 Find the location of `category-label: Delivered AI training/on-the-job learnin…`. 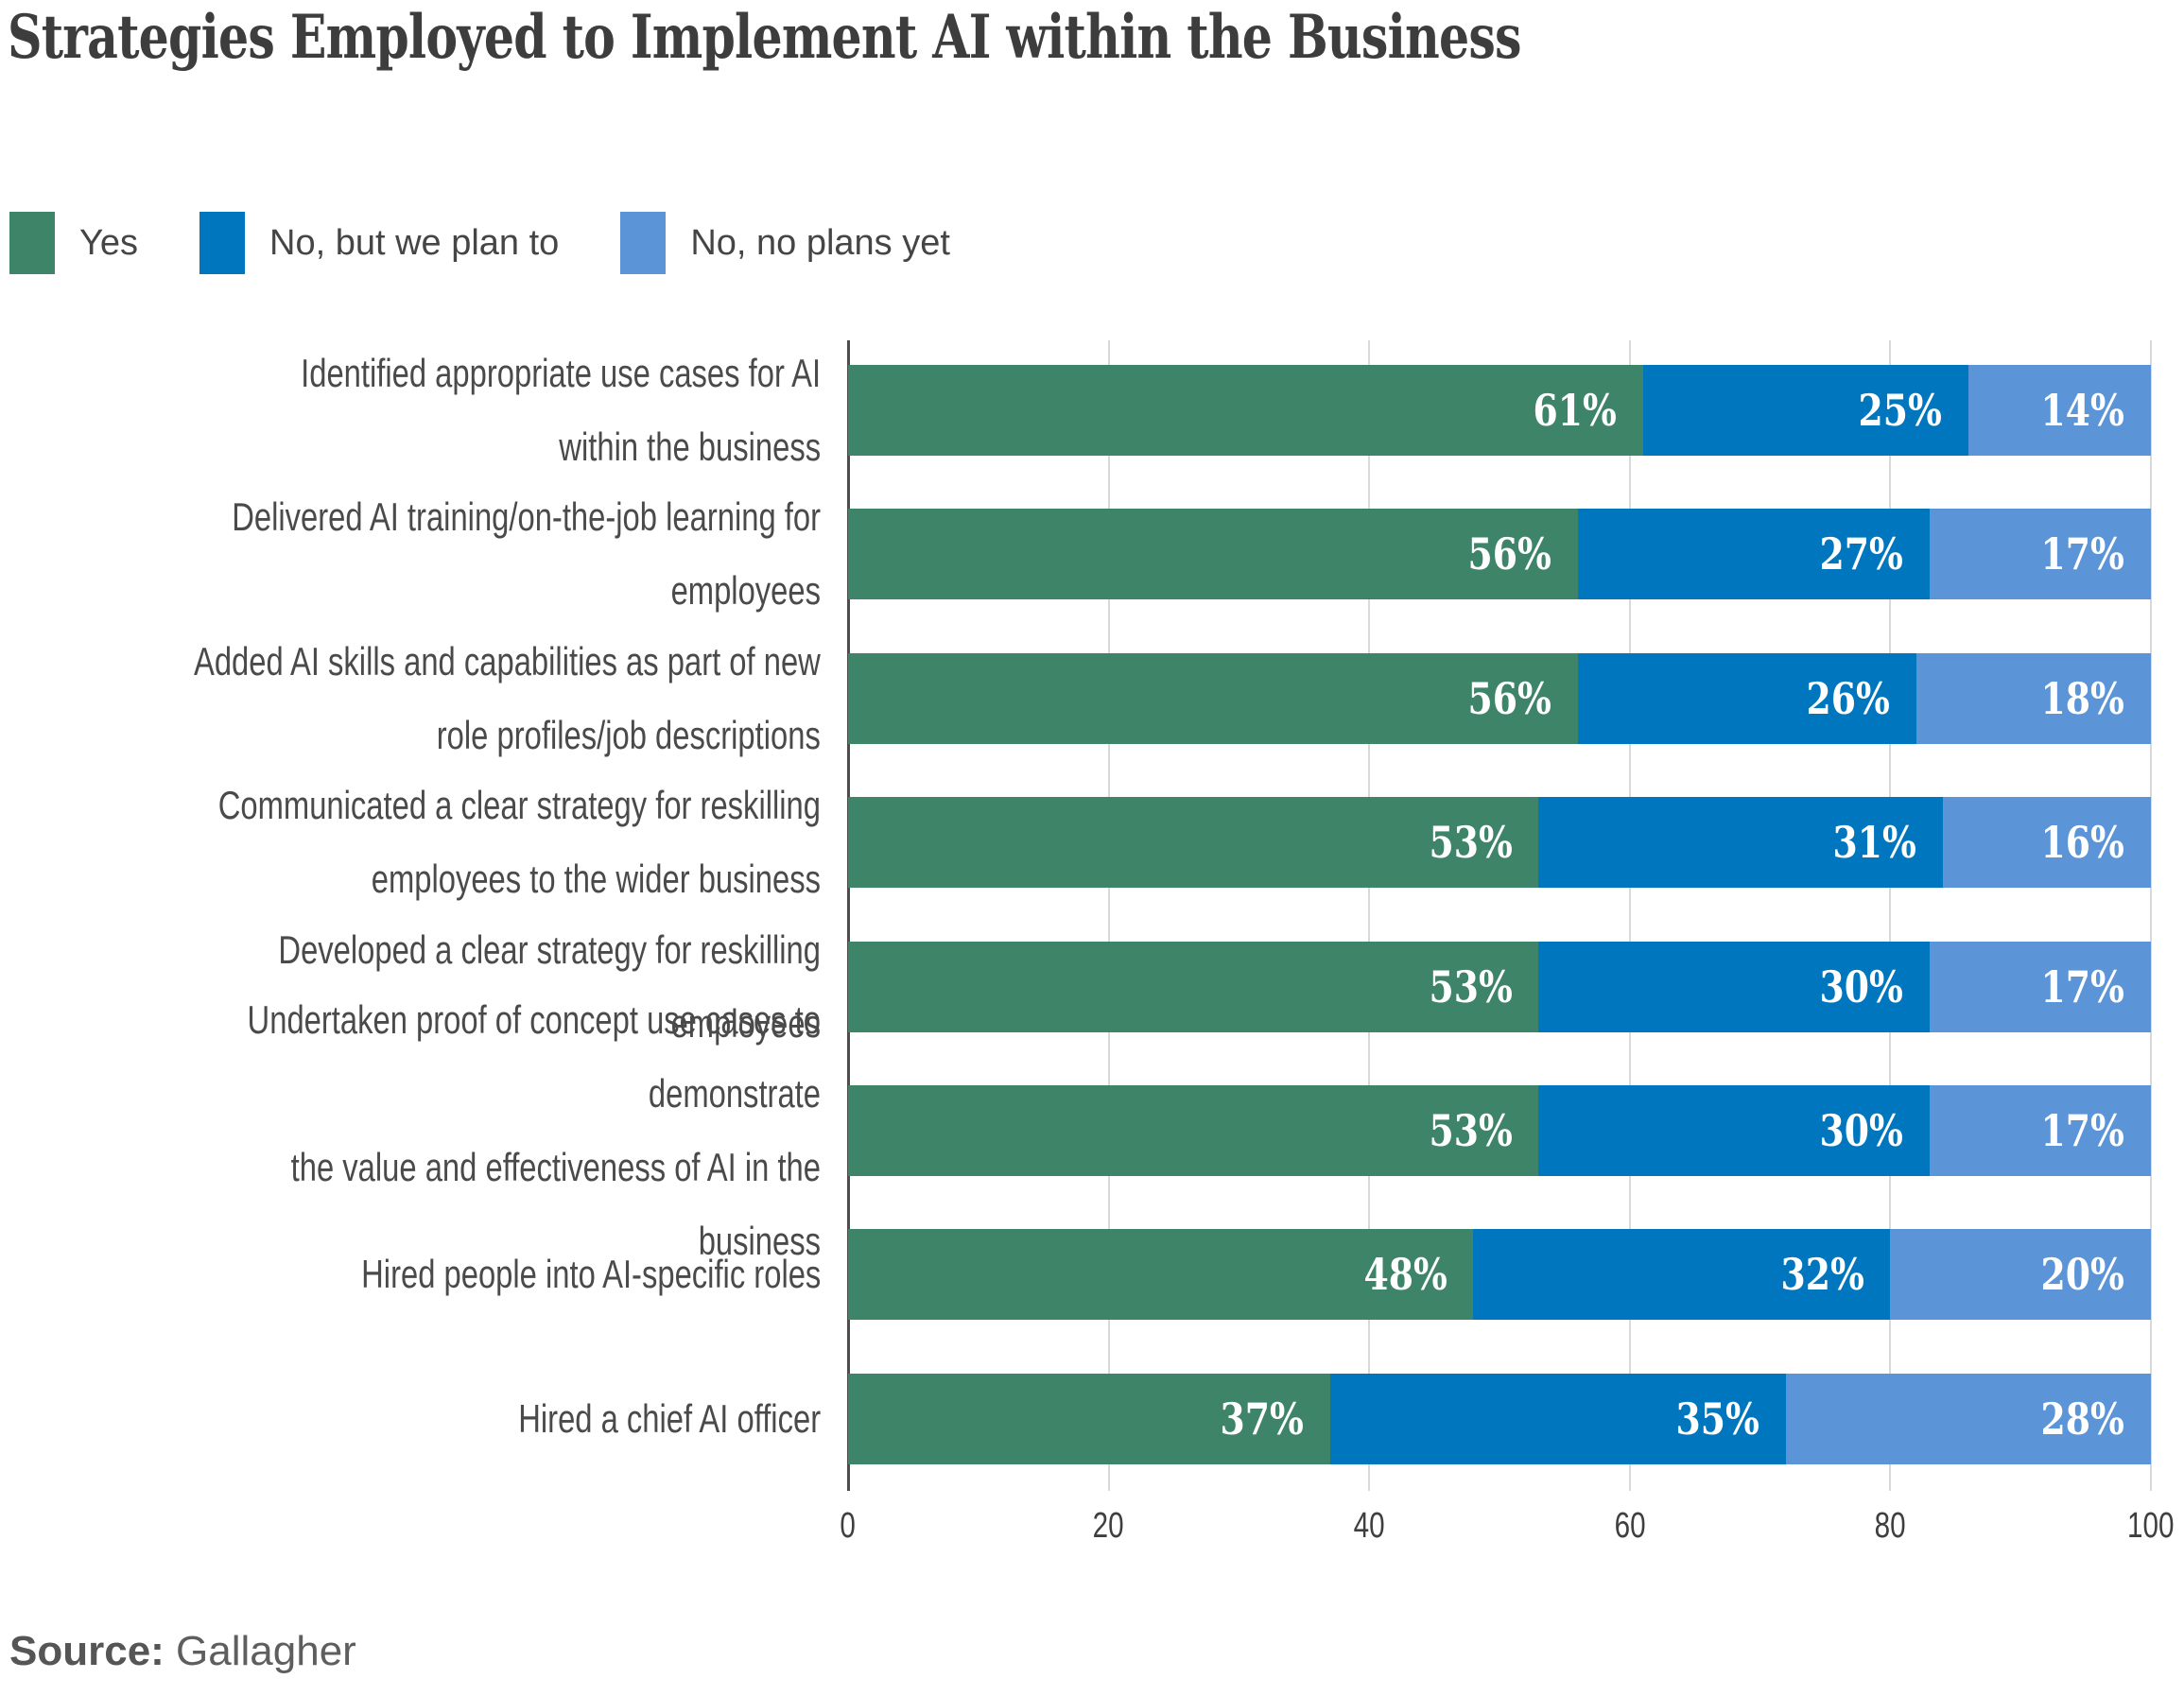

category-label: Delivered AI training/on-the-job learnin… is located at coordinates (410, 553).